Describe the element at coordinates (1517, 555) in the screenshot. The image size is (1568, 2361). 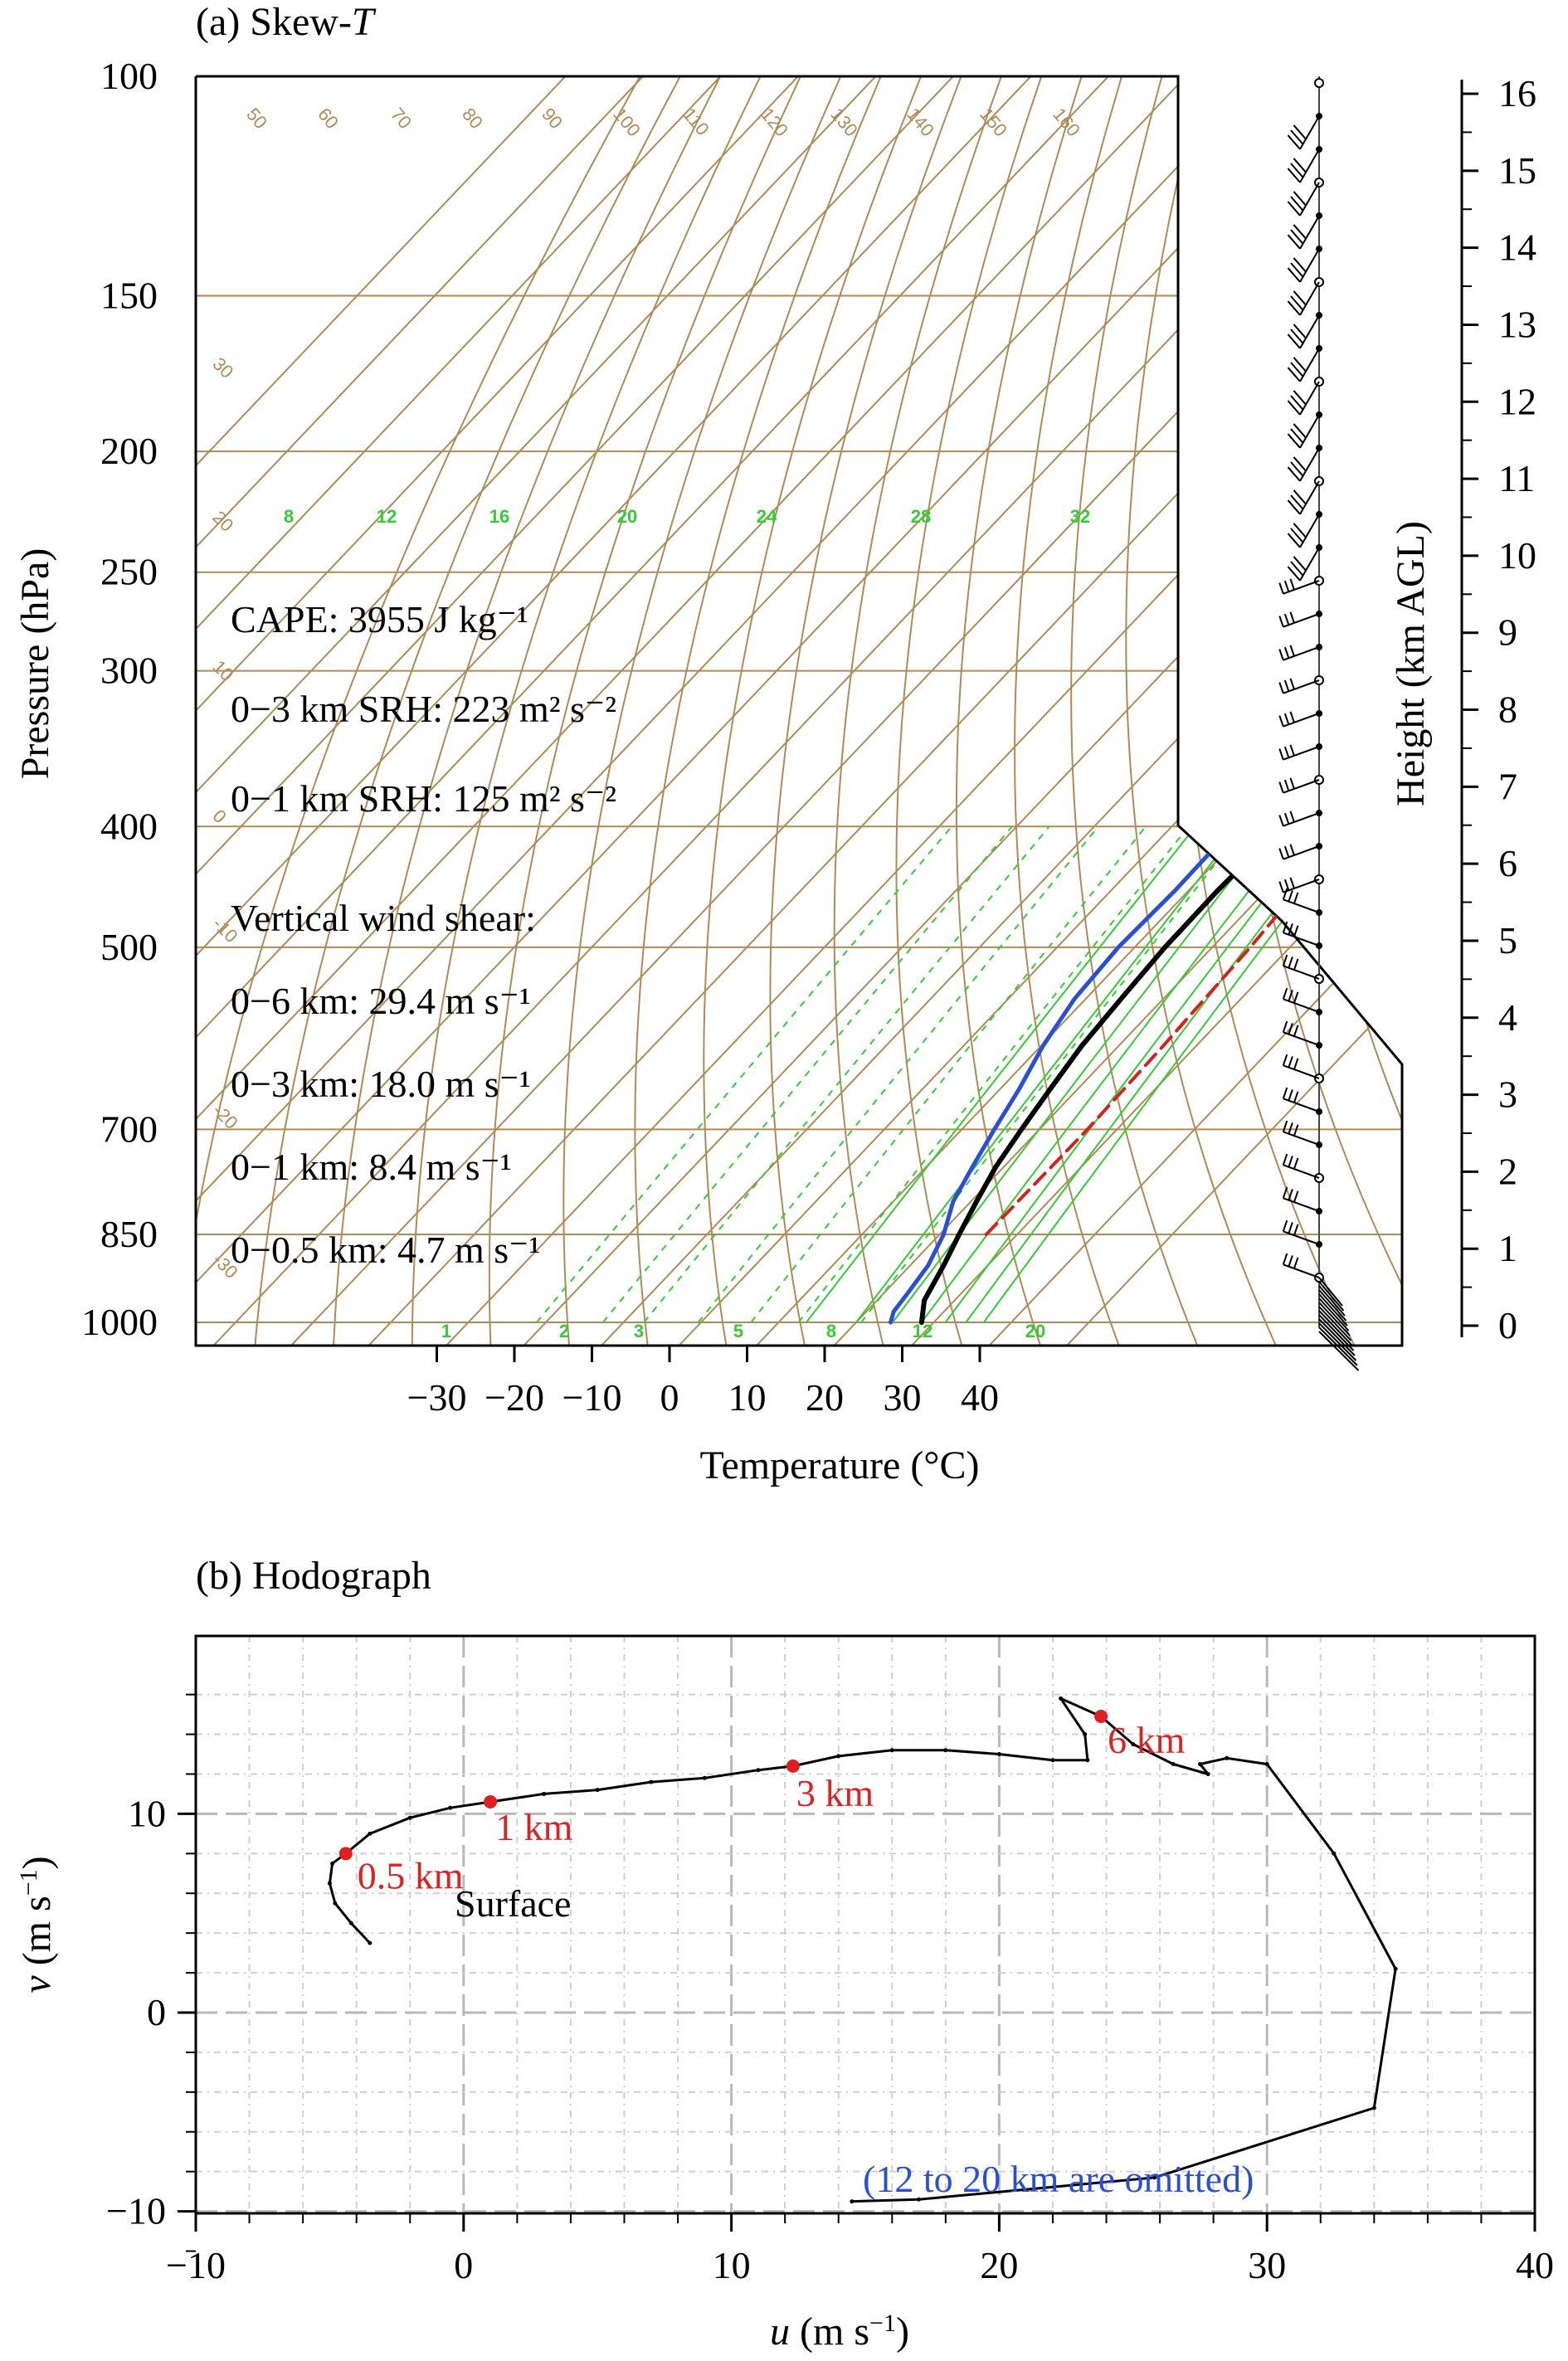
I see `height-tick-label: 10` at that location.